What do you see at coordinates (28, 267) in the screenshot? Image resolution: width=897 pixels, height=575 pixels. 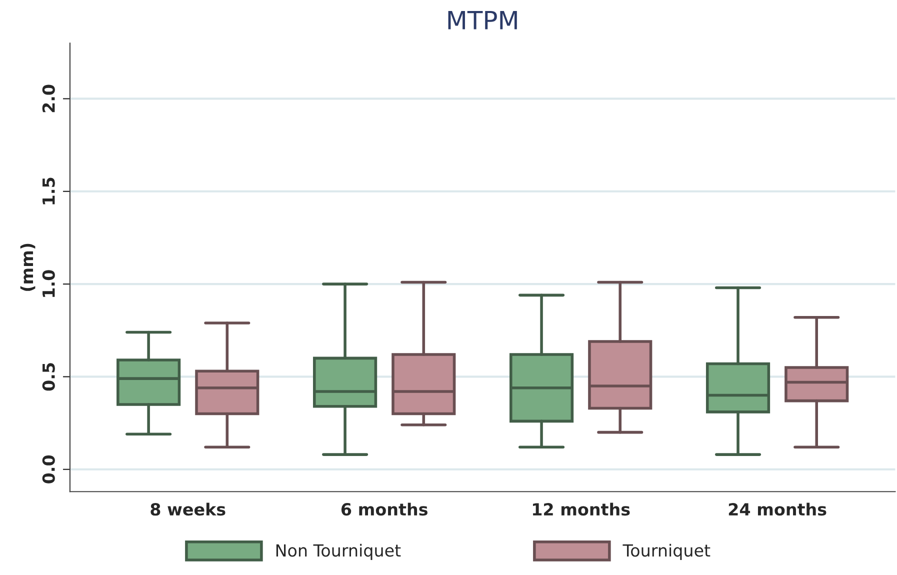 I see `y-axis-title: (mm)` at bounding box center [28, 267].